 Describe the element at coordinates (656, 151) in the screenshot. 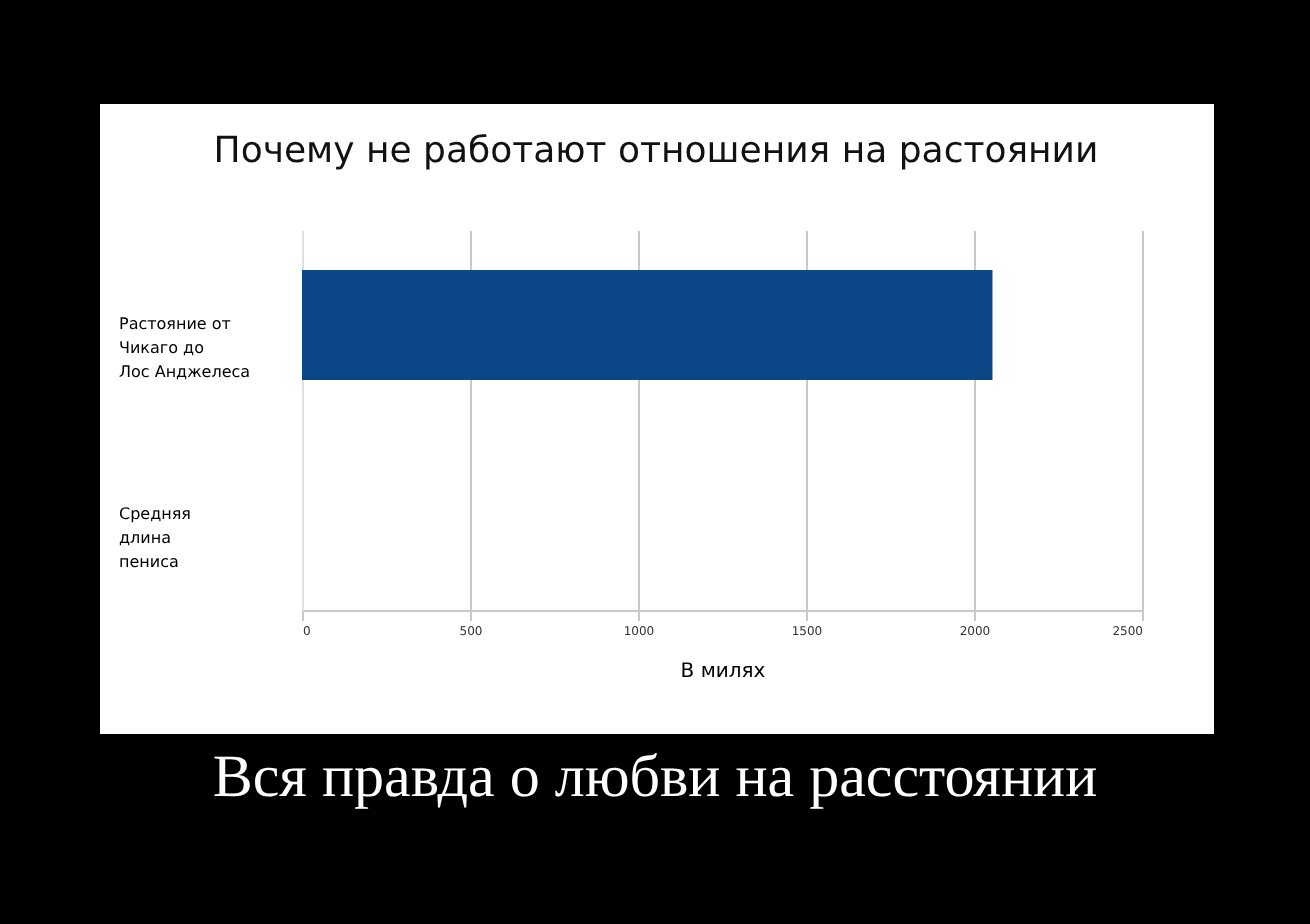

I see `chart-title: Почему не работают отношения на растоянии` at that location.